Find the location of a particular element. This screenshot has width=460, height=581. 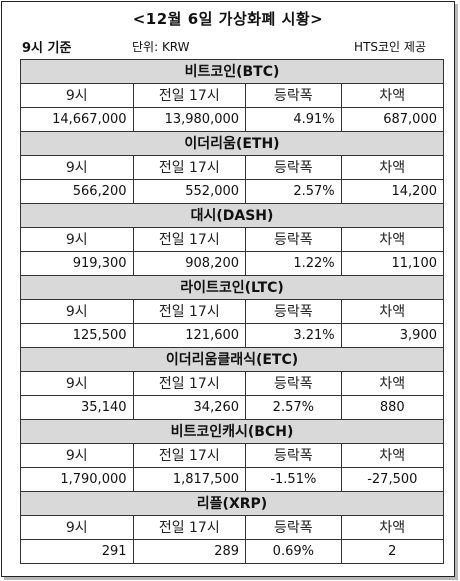

coin-name: 비트코인캐시(BCH) is located at coordinates (232, 431).